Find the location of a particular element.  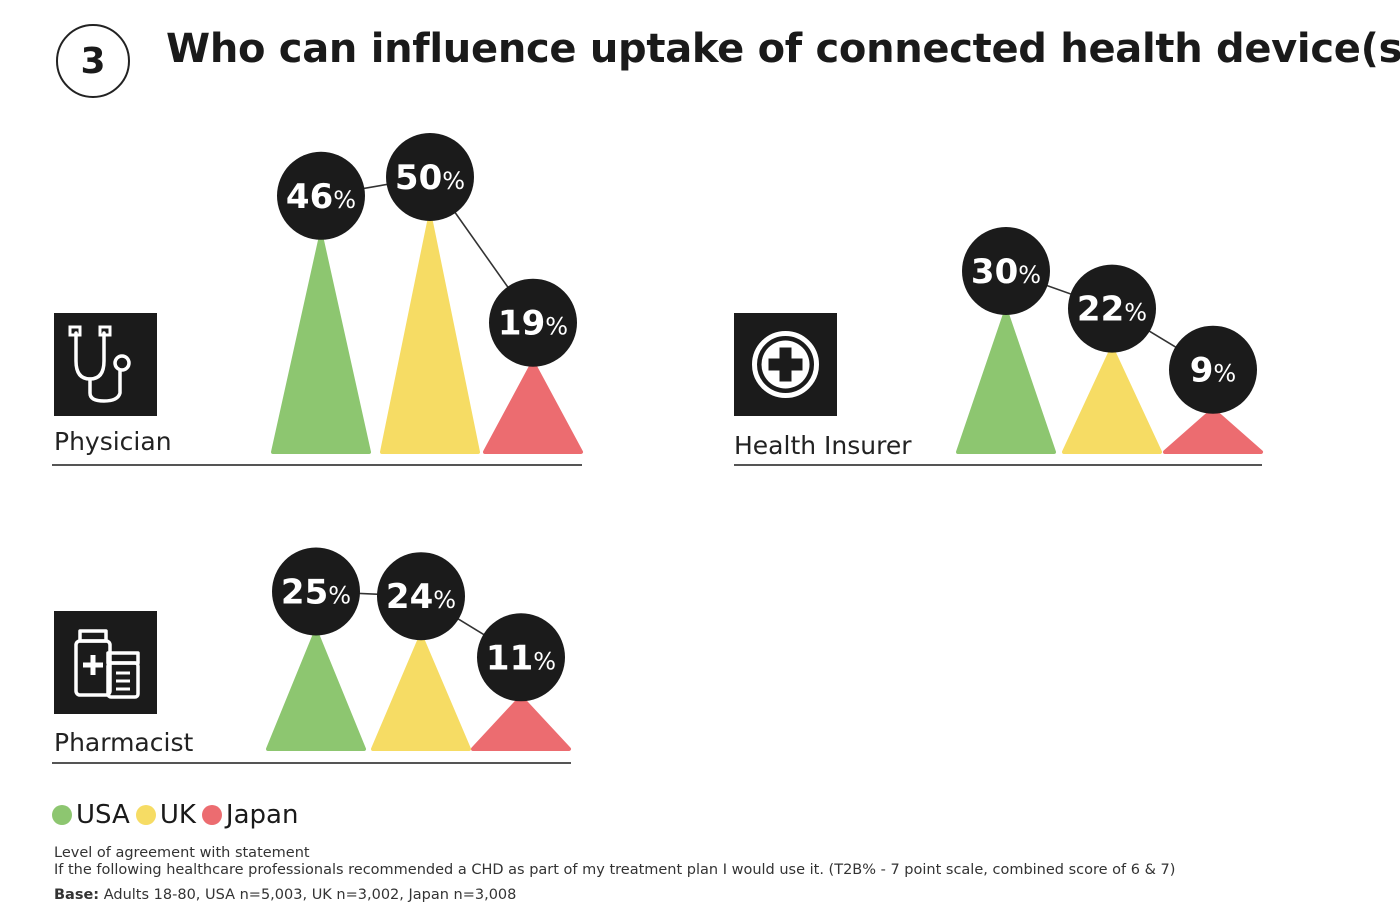

value-bubble-pharmacist-uk is located at coordinates (421, 596).